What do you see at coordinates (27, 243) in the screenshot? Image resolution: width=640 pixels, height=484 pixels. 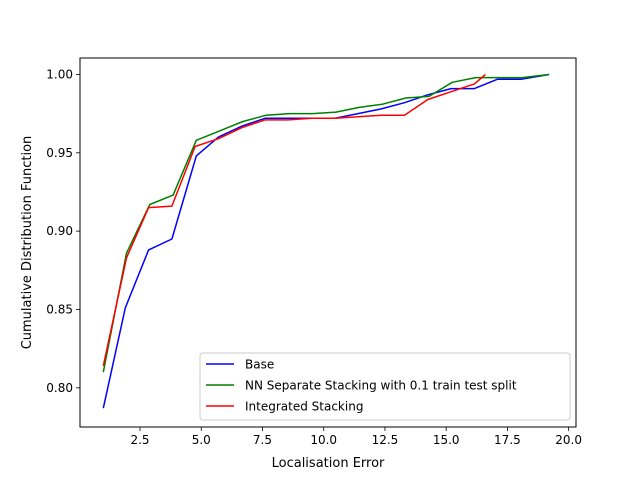 I see `y-axis-label: Cumulative Distribution Function` at bounding box center [27, 243].